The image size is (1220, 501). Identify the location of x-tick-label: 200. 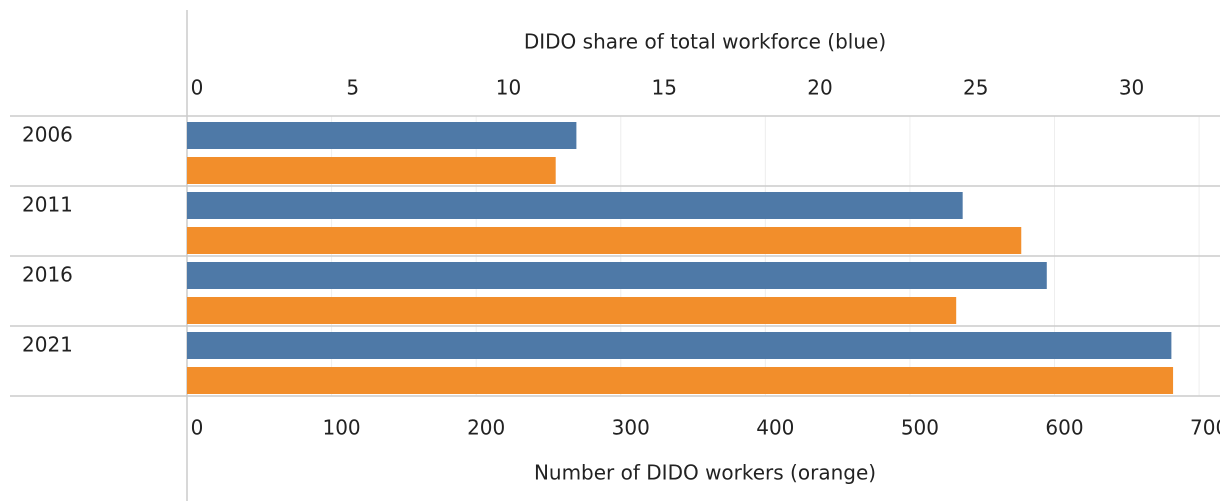
(486, 428).